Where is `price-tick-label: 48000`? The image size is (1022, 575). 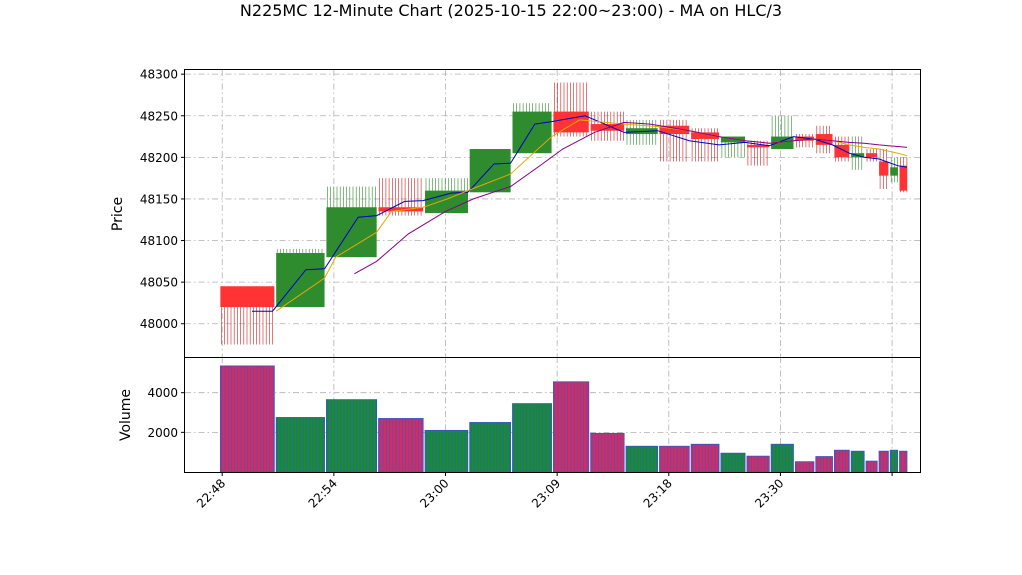 price-tick-label: 48000 is located at coordinates (159, 324).